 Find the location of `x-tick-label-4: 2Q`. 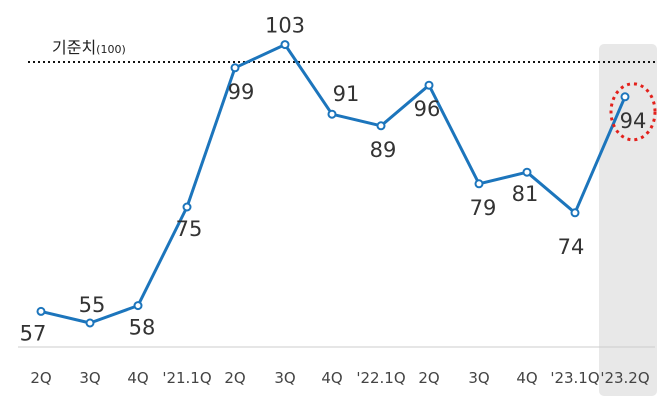

x-tick-label-4: 2Q is located at coordinates (234, 378).